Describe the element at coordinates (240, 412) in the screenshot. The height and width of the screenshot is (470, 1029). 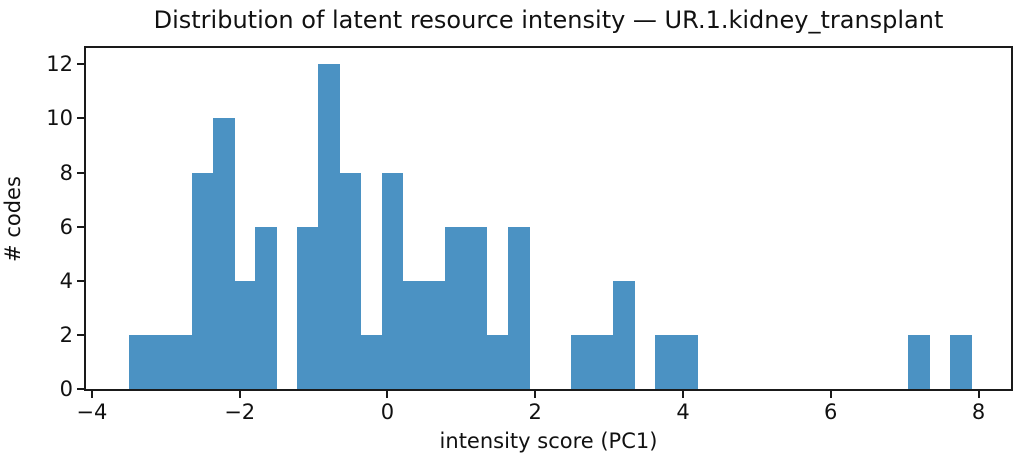
I see `x-tick-label: −2` at that location.